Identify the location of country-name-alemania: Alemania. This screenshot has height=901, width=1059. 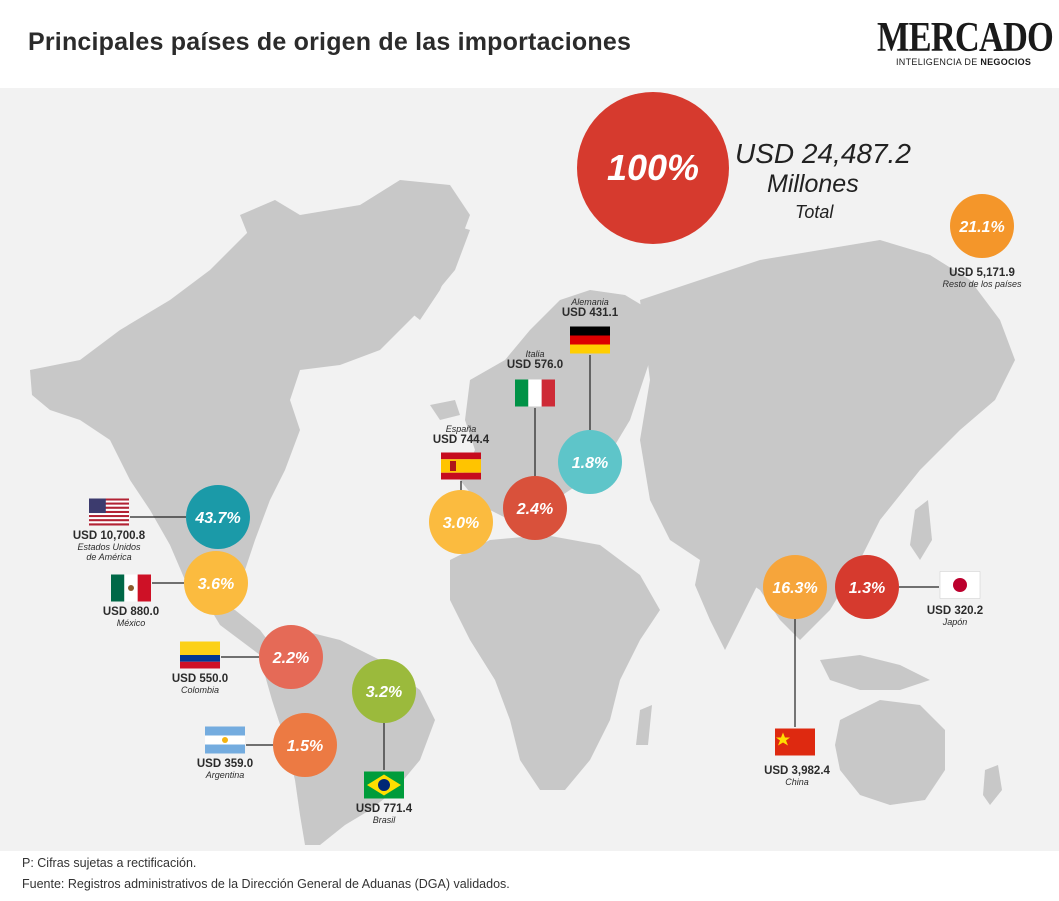
(590, 302).